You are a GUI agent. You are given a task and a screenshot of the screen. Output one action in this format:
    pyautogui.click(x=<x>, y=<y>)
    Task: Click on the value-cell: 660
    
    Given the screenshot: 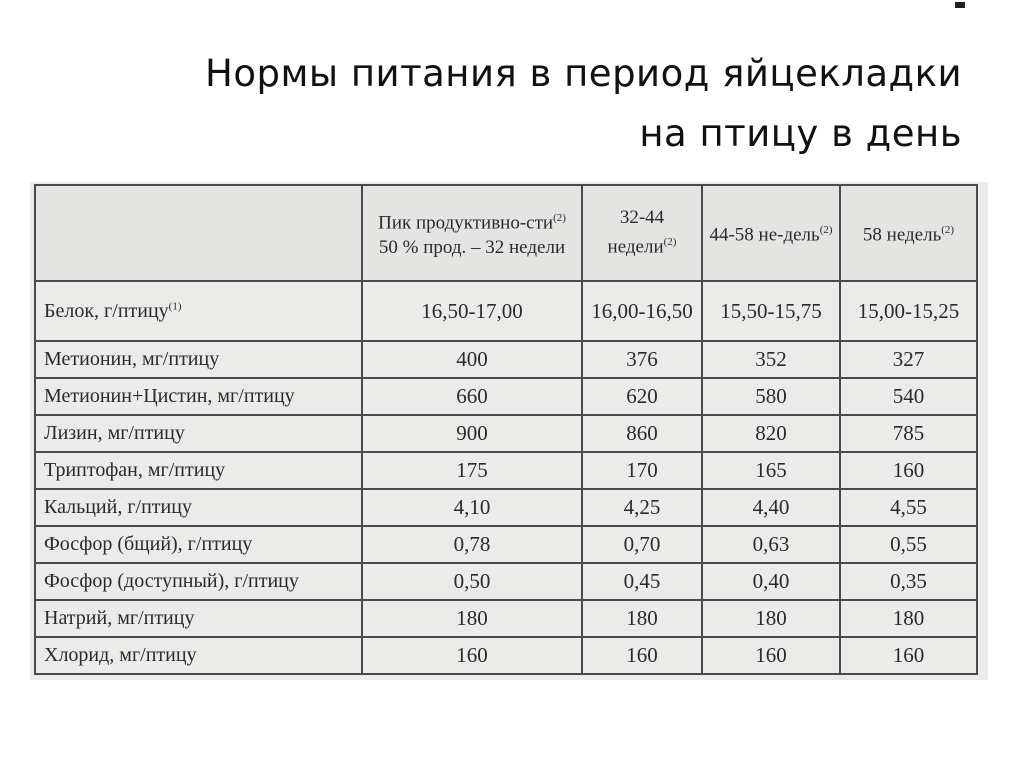 What is the action you would take?
    pyautogui.click(x=472, y=396)
    